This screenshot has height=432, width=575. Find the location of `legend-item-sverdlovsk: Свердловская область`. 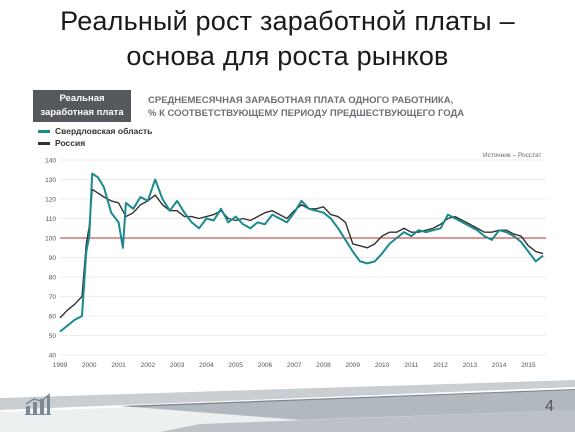

legend-item-sverdlovsk: Свердловская область is located at coordinates (95, 131).